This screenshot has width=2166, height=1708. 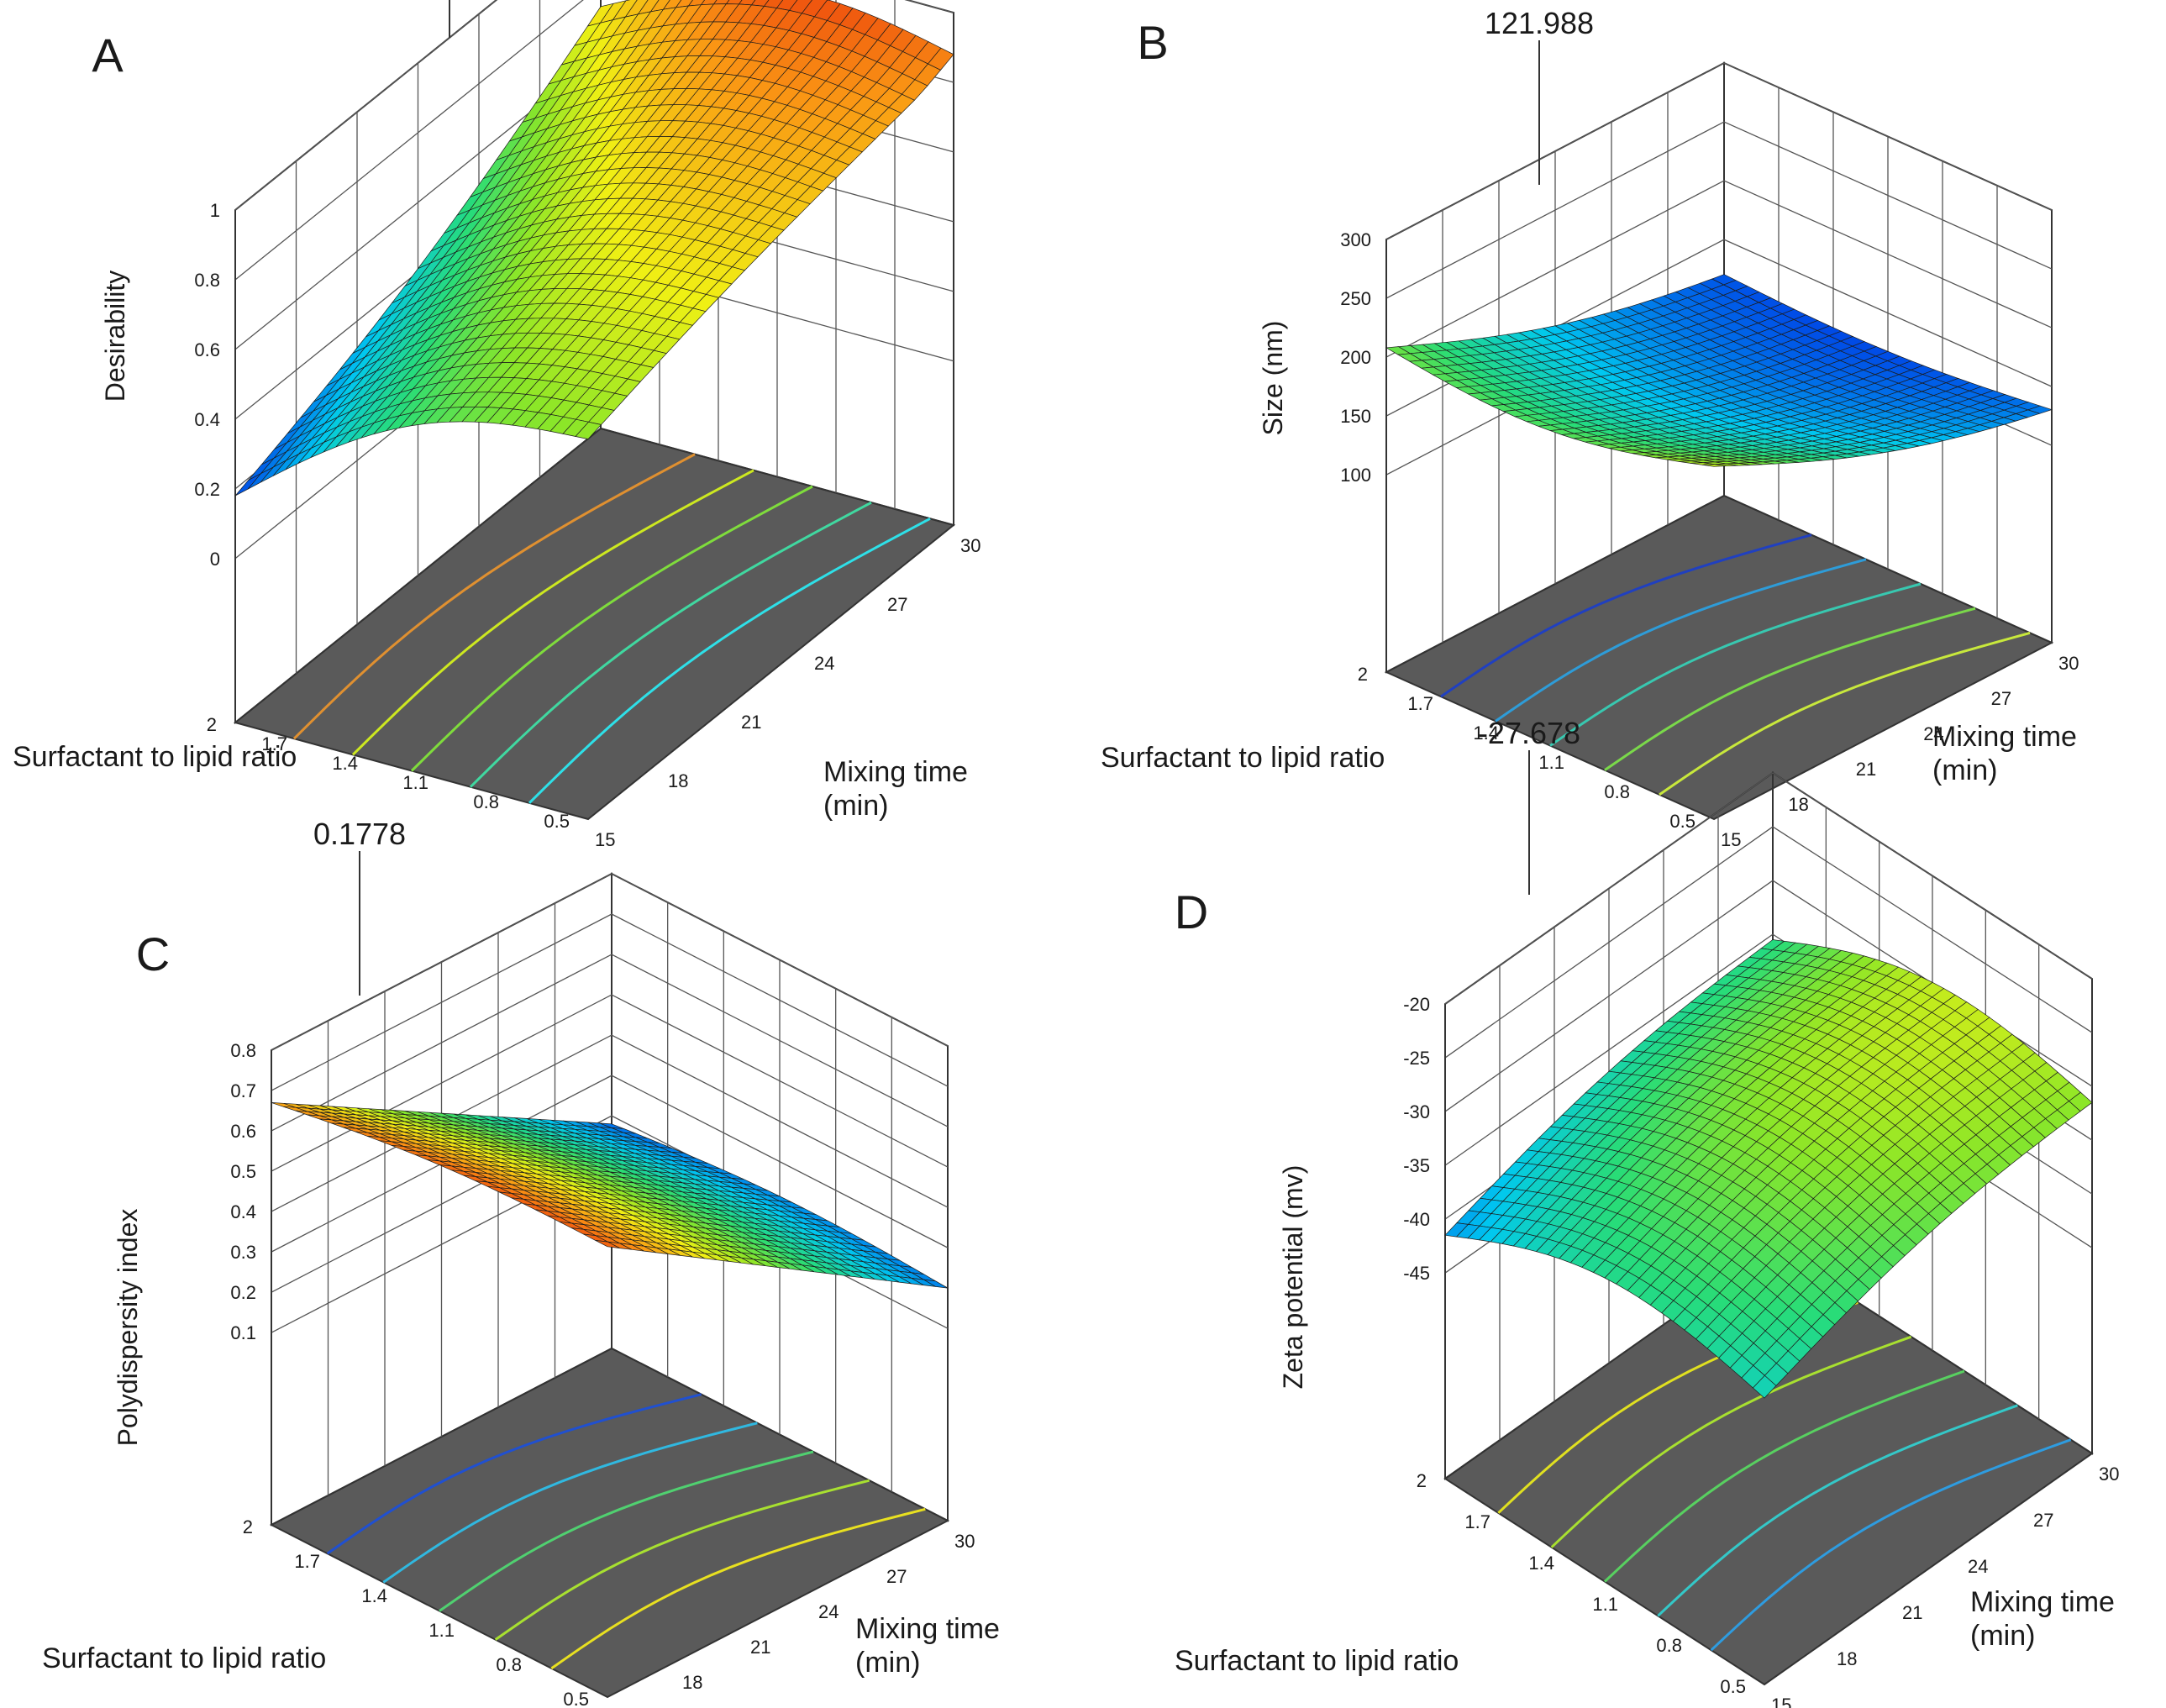 What do you see at coordinates (1416, 1220) in the screenshot?
I see `z-tick-label: -40` at bounding box center [1416, 1220].